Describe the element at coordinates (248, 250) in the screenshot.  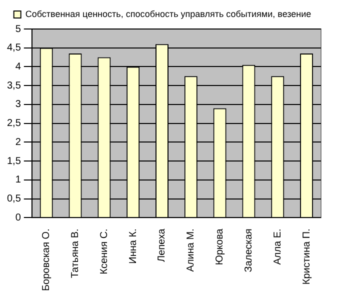
I see `x-tick-label: Залеская` at that location.